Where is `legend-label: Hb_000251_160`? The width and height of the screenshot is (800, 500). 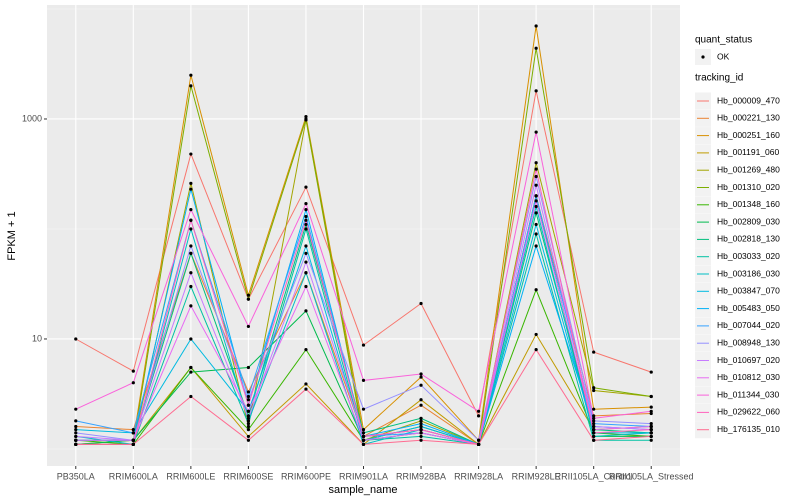 legend-label: Hb_000251_160 is located at coordinates (748, 135).